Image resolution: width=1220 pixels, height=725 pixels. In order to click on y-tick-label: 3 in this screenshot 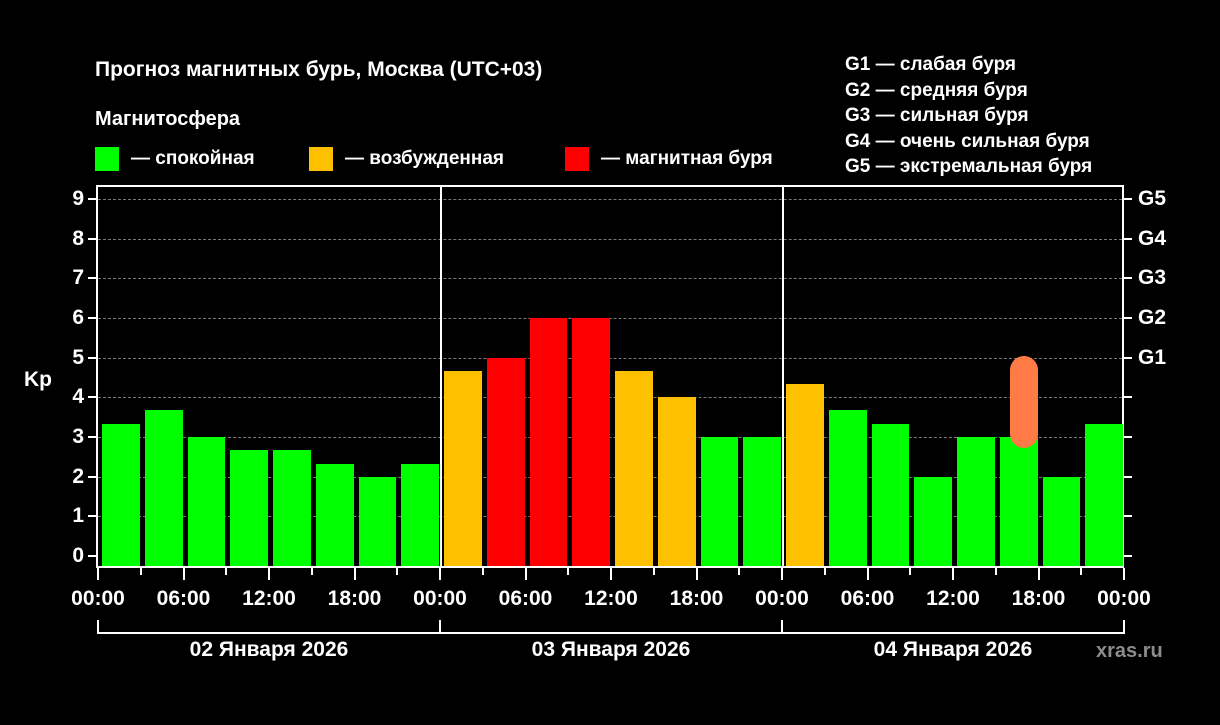, I will do `click(78, 436)`.